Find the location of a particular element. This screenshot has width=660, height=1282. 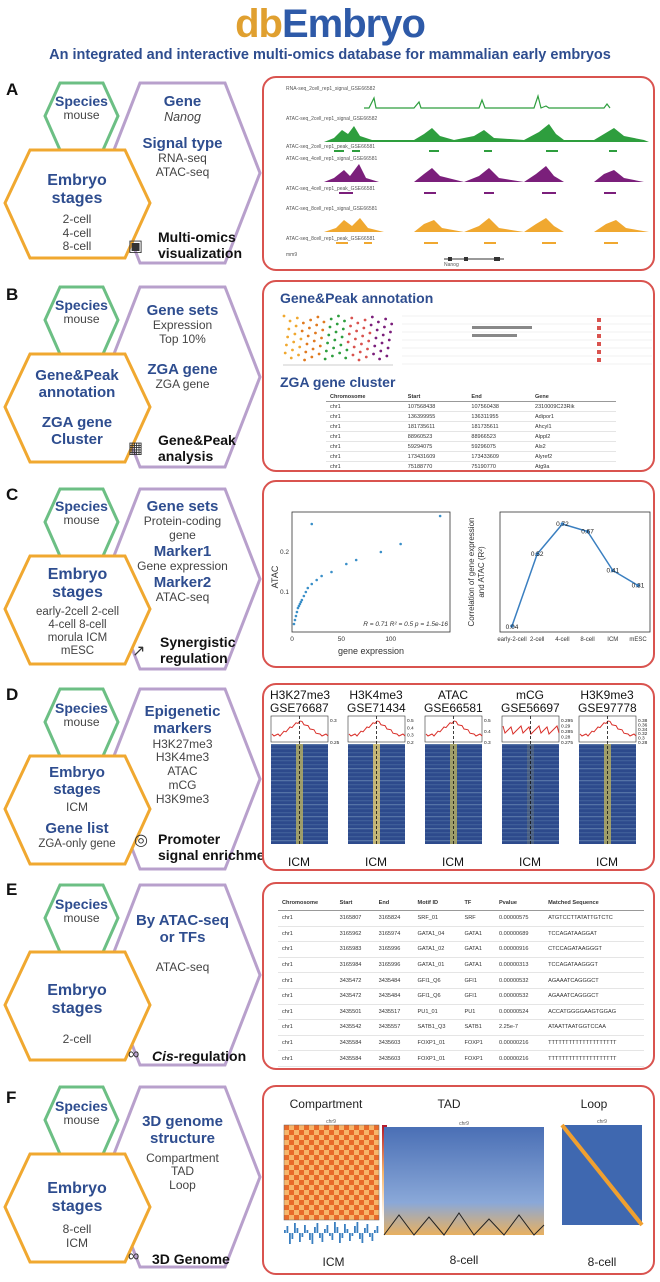

table-cell: 3435557 is located at coordinates (394, 1027).